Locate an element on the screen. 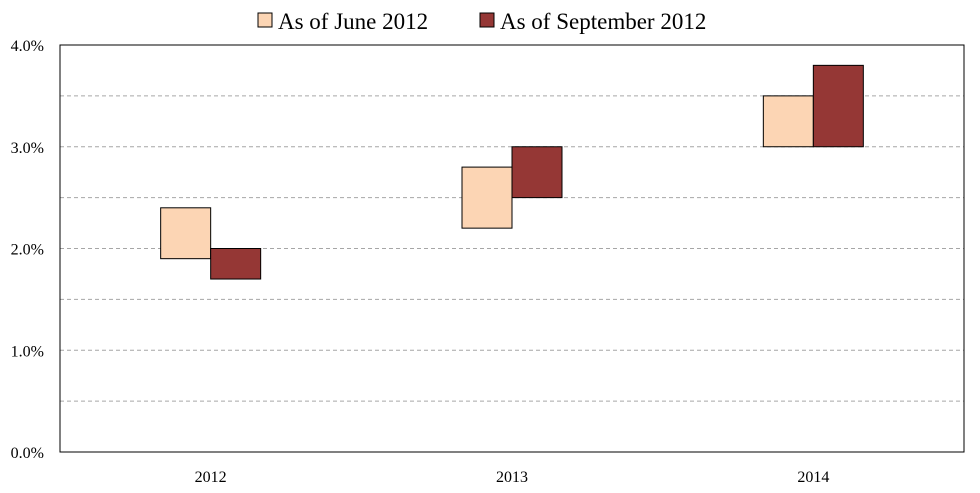 The height and width of the screenshot is (493, 980). x-tick-label: 2012 is located at coordinates (211, 477).